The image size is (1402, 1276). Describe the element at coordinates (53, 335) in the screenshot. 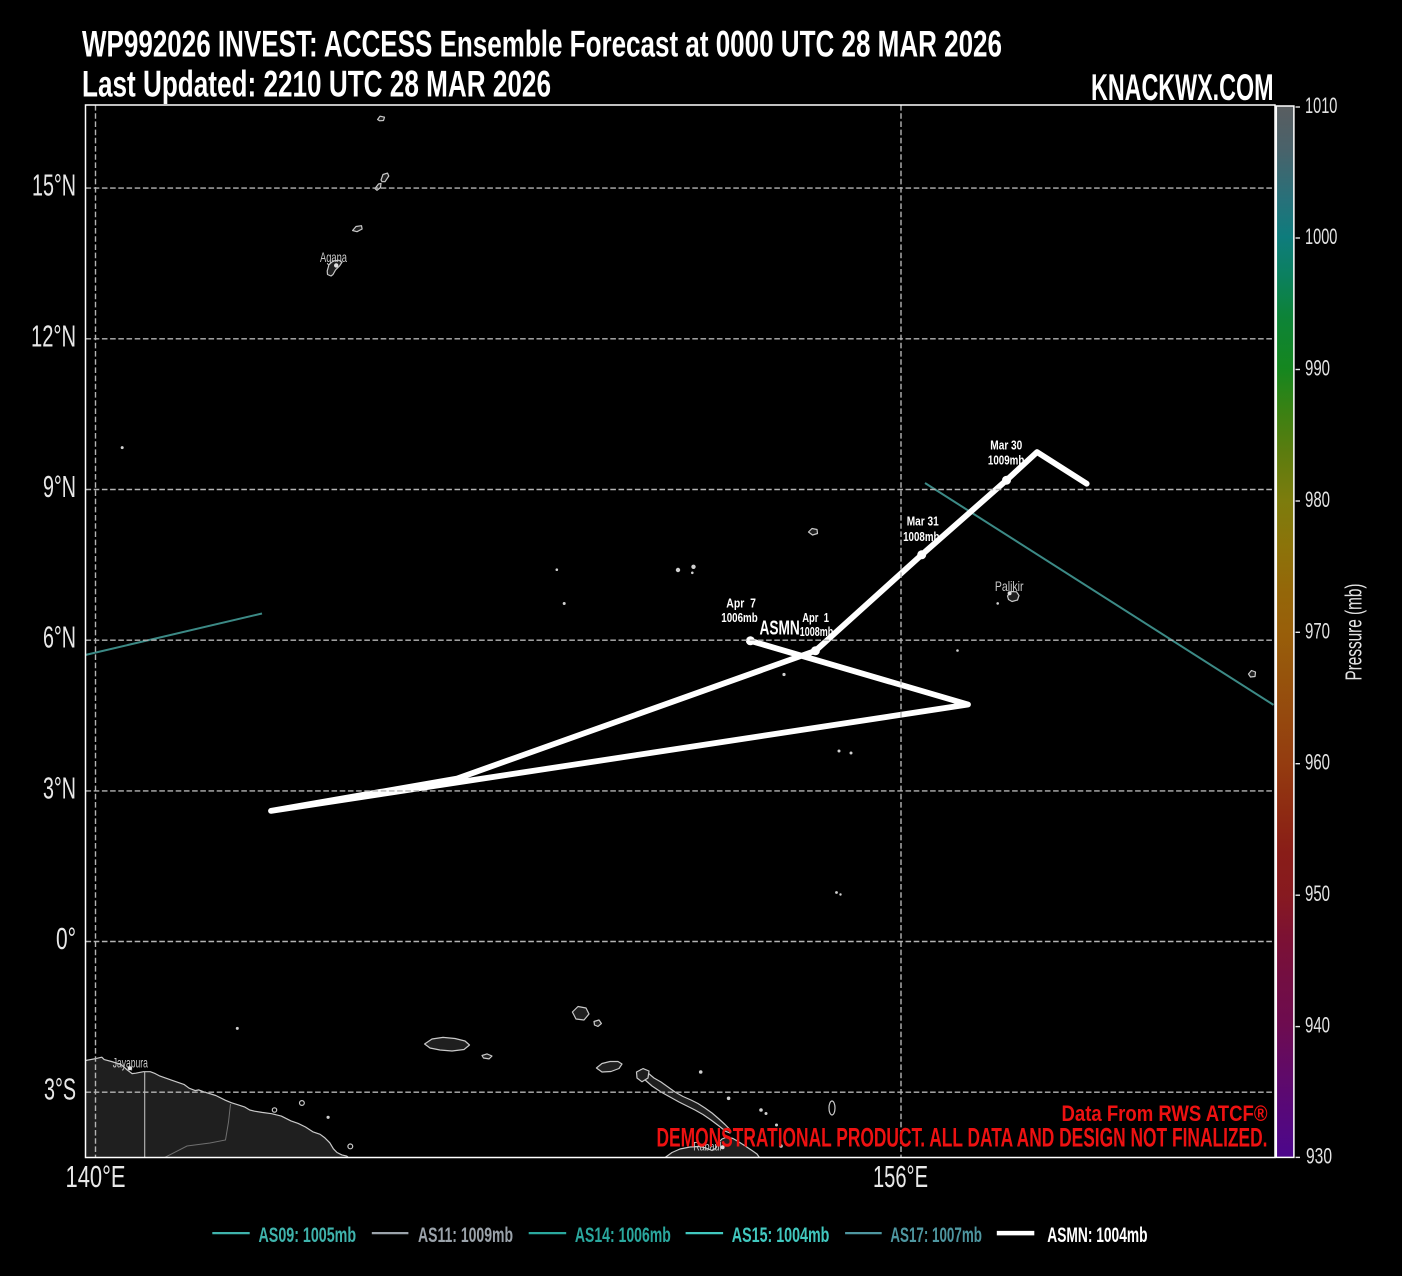

I see `svg-text: 12°N` at that location.